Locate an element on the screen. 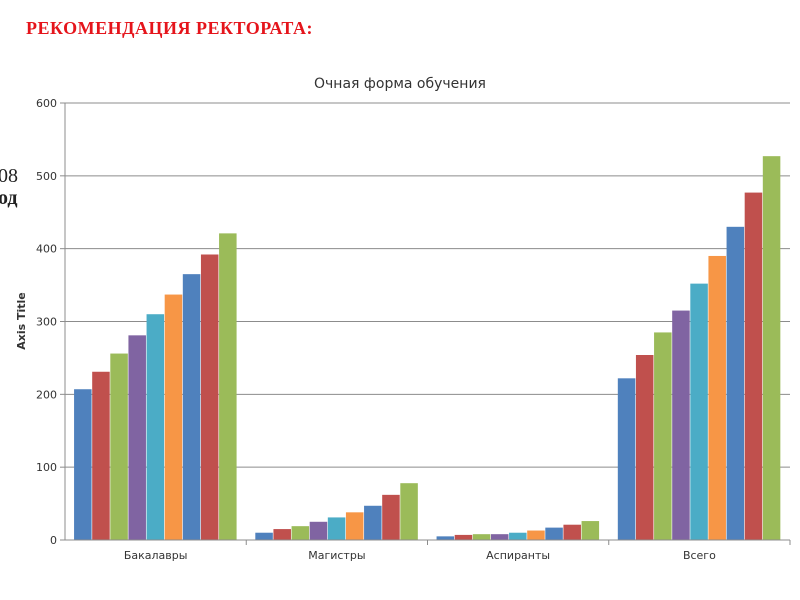 This screenshot has height=600, width=800. x-tick-label: Всего is located at coordinates (699, 555).